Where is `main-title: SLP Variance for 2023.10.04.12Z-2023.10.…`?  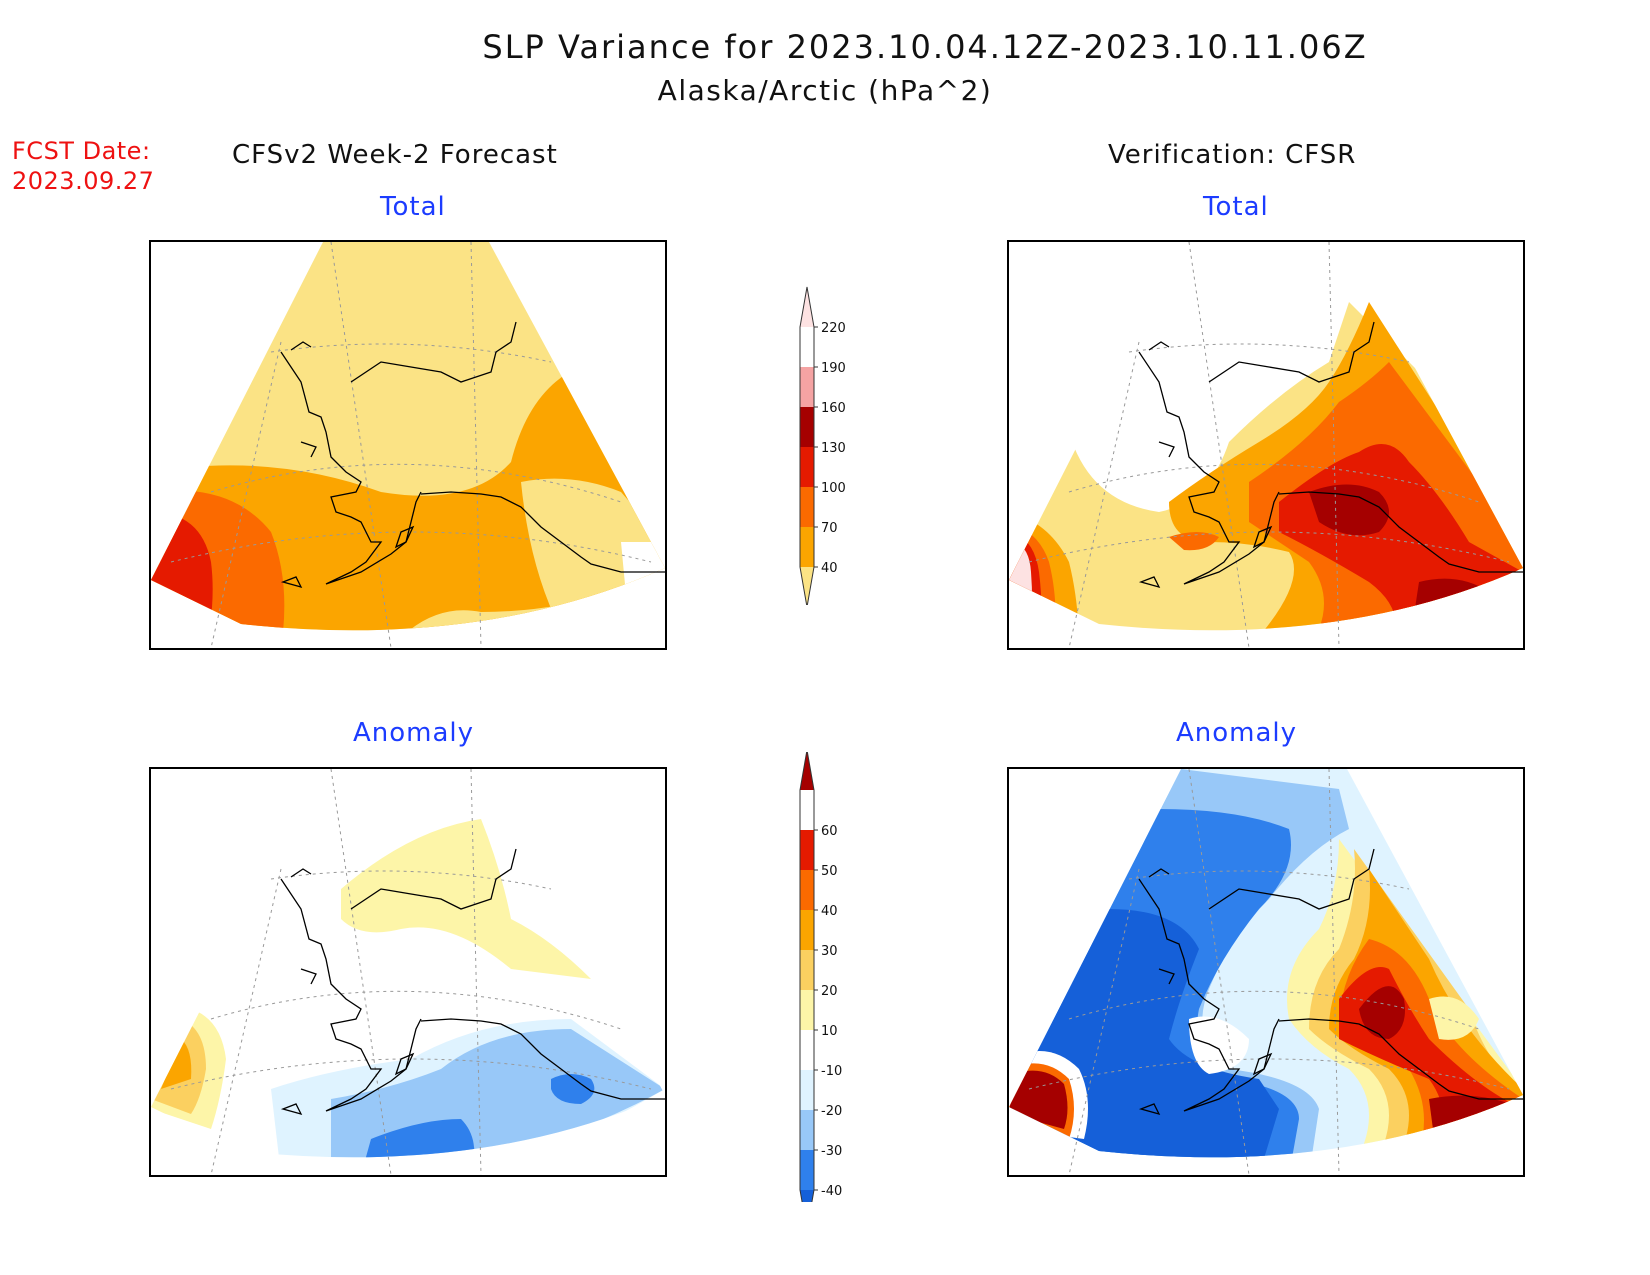 main-title: SLP Variance for 2023.10.04.12Z-2023.10.… is located at coordinates (925, 47).